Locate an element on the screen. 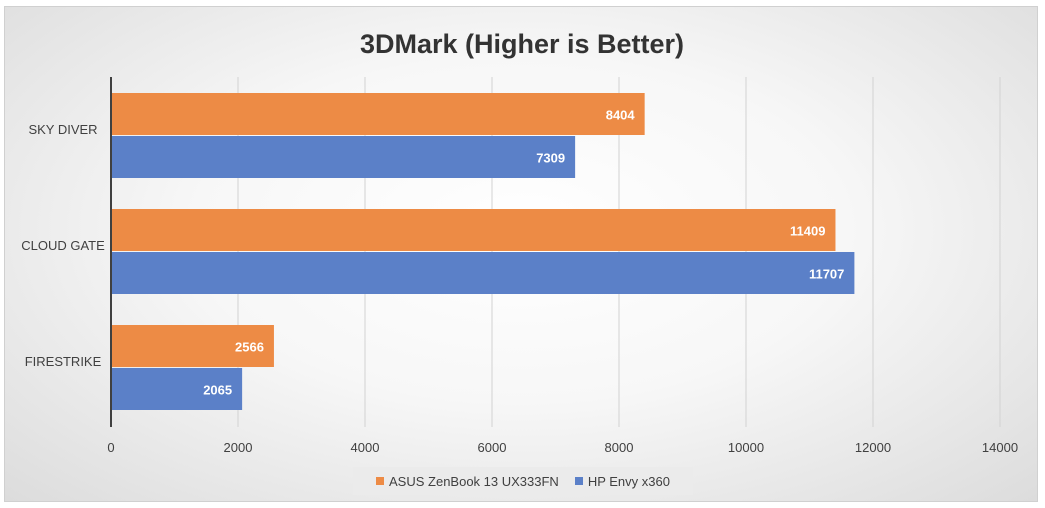  legend: ASUS ZenBook 13 UX333FN HP Envy x360 is located at coordinates (523, 481).